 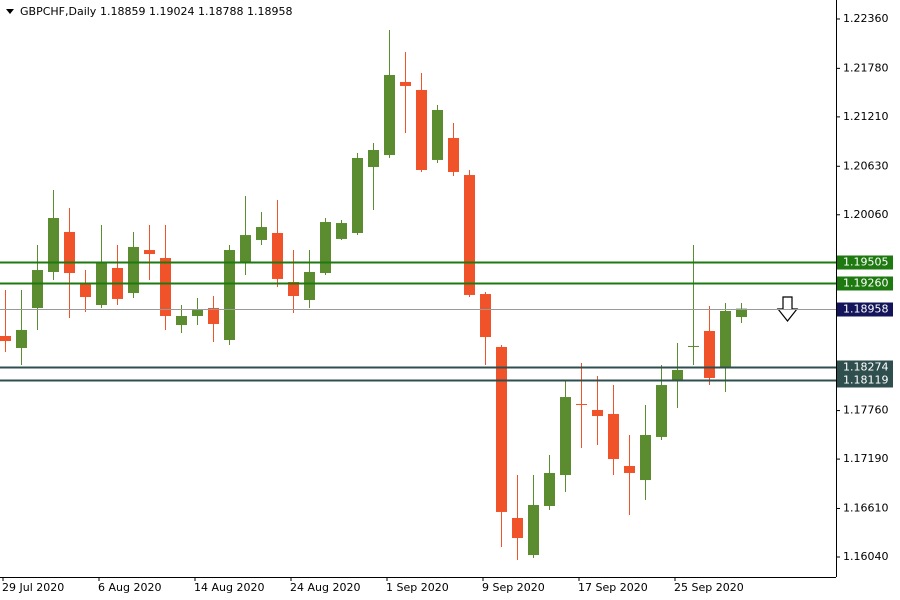 I want to click on x-tick-label: 29 Jul 2020, so click(x=33, y=587).